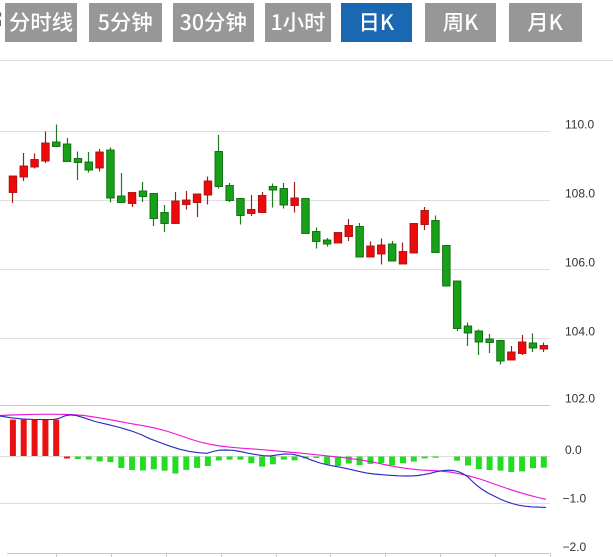 The width and height of the screenshot is (613, 557). What do you see at coordinates (580, 263) in the screenshot?
I see `svg-text: 106.0` at bounding box center [580, 263].